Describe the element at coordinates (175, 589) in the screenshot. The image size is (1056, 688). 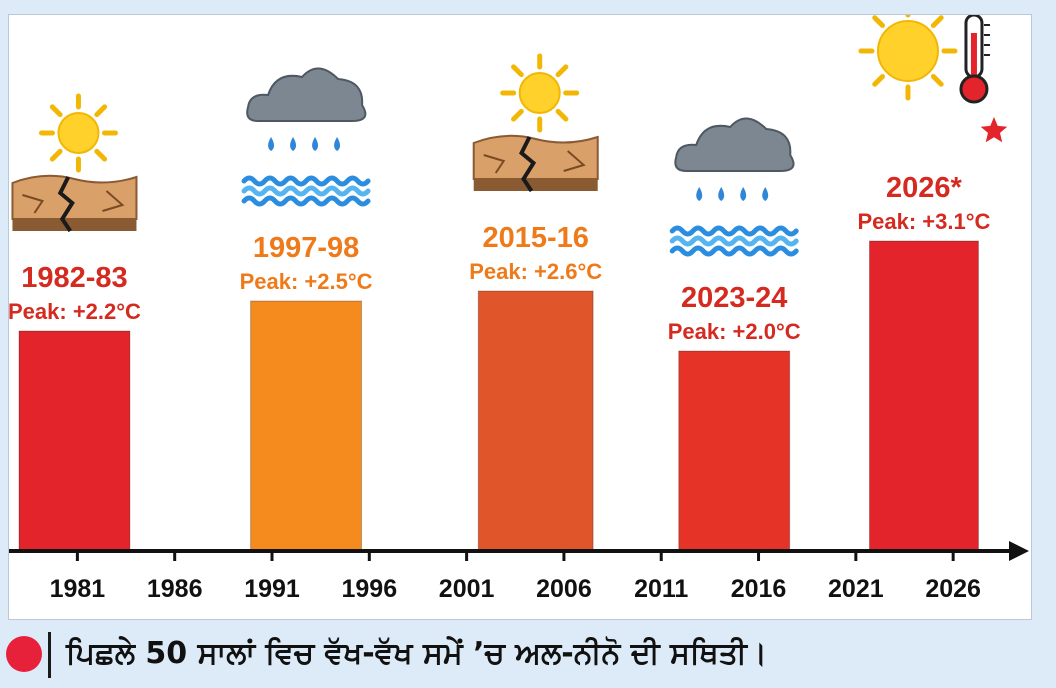
I see `x-tick-label: 1986` at that location.